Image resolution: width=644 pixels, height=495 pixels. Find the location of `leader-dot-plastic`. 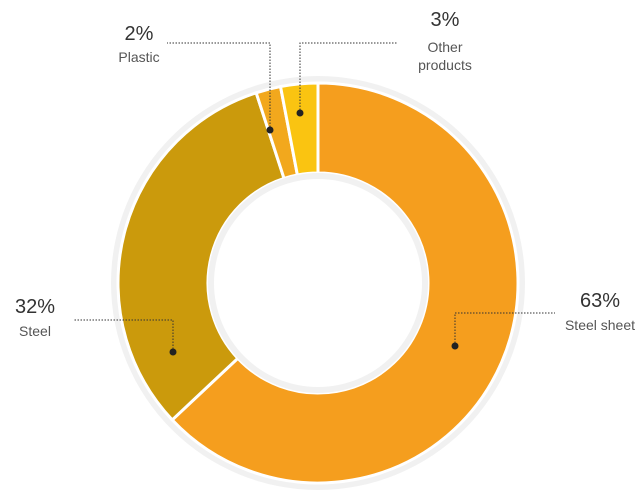

leader-dot-plastic is located at coordinates (270, 130).